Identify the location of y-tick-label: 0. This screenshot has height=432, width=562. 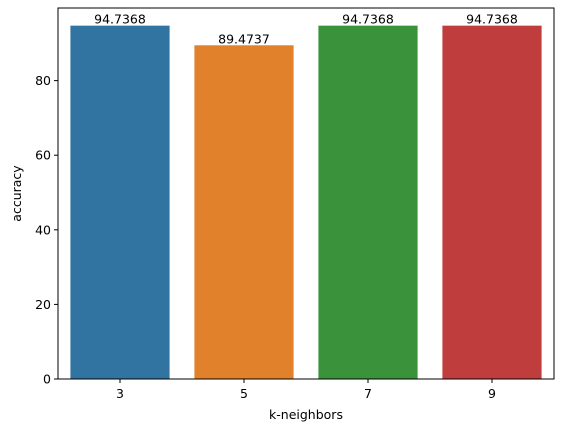
(47, 379).